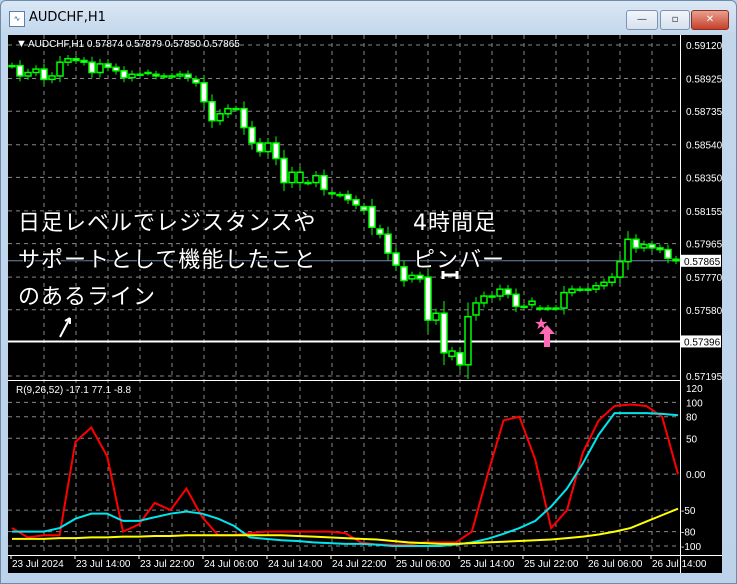  I want to click on time-axis-label: 23 Jul 2024, so click(38, 564).